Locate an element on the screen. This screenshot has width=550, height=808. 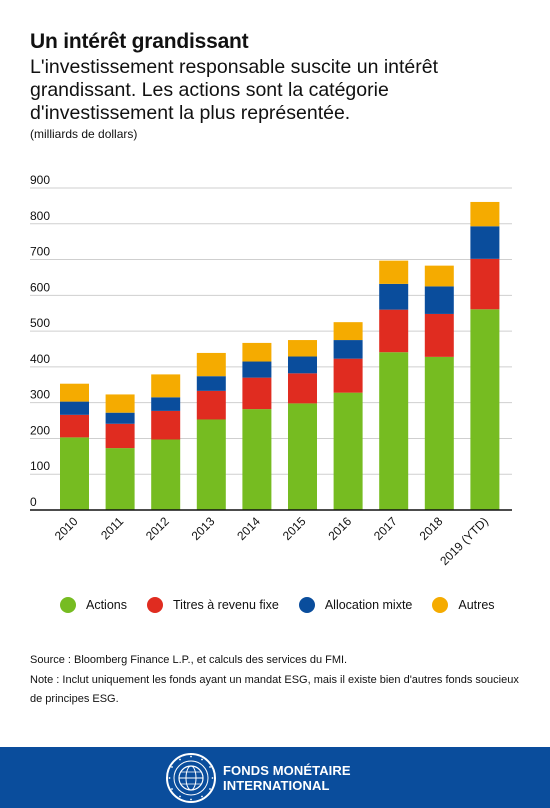
y-tick-label-300: 300 is located at coordinates (40, 395).